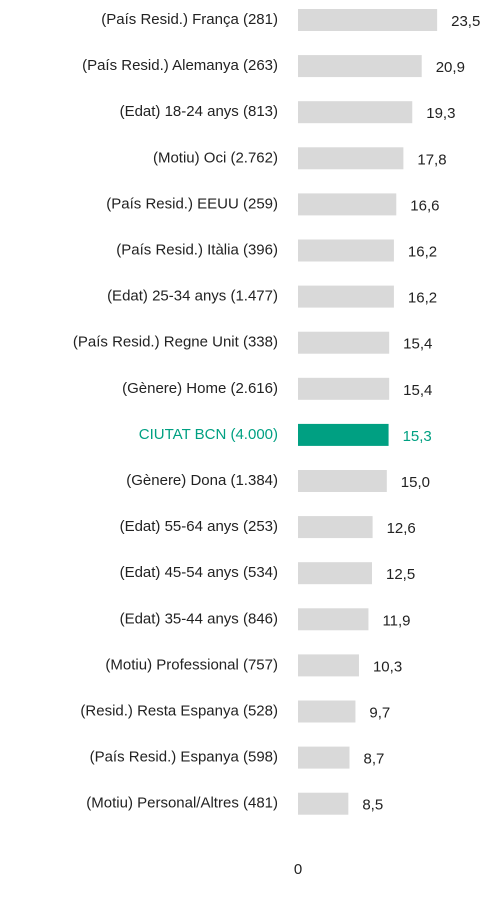  Describe the element at coordinates (415, 482) in the screenshot. I see `value-label: 15,0` at that location.